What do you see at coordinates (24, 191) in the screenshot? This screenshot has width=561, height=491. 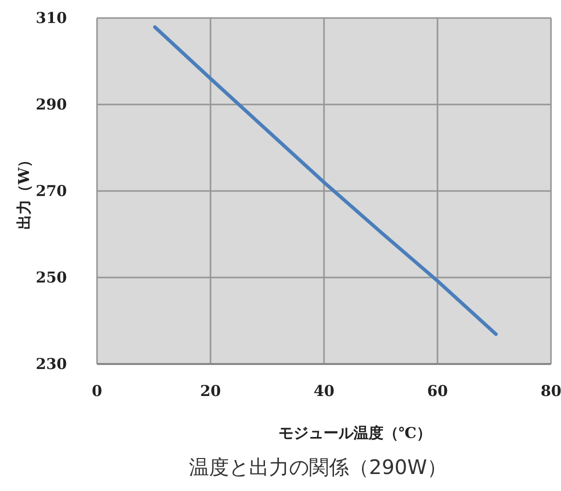 I see `y-axis-title: 出力（W）` at bounding box center [24, 191].